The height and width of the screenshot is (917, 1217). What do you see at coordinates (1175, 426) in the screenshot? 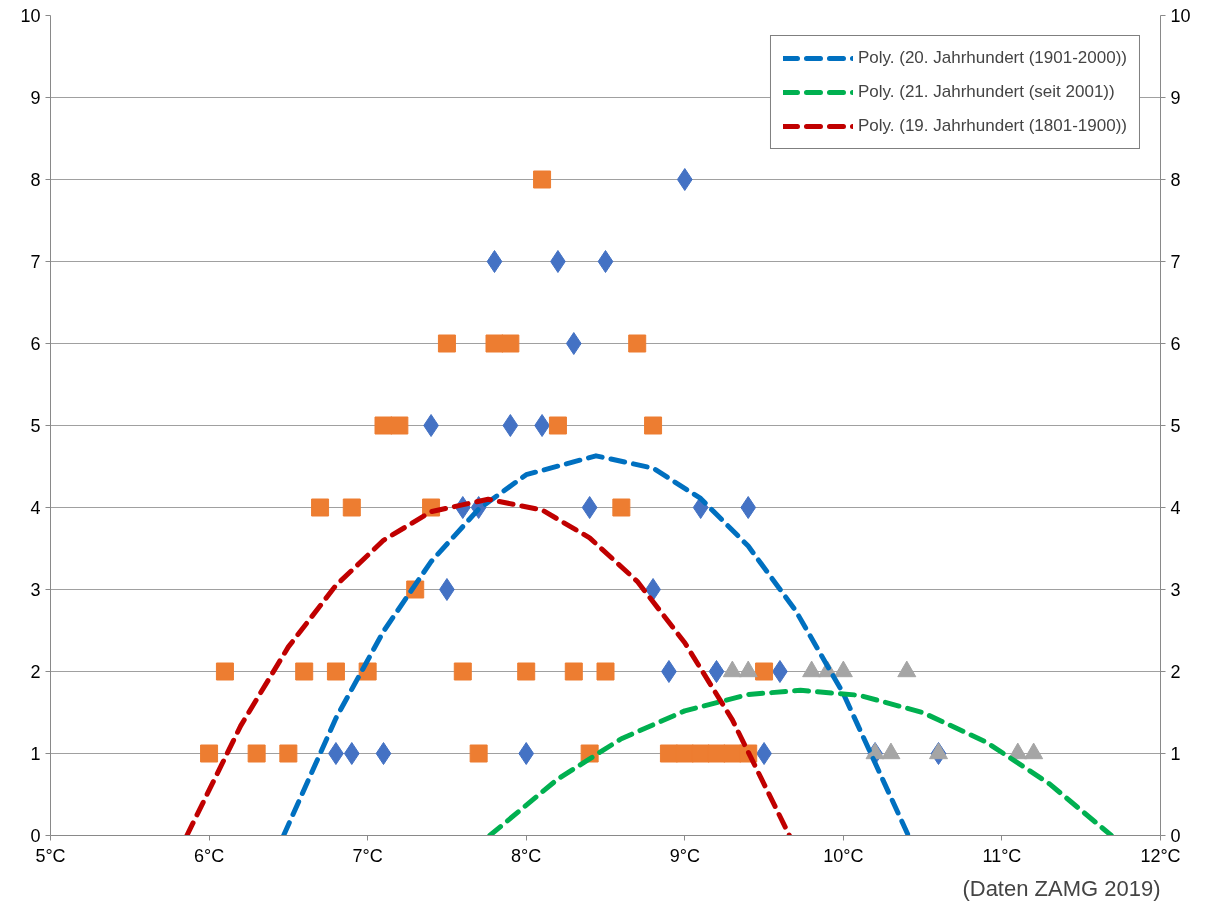
I see `y2-tick-label: 5` at bounding box center [1175, 426].